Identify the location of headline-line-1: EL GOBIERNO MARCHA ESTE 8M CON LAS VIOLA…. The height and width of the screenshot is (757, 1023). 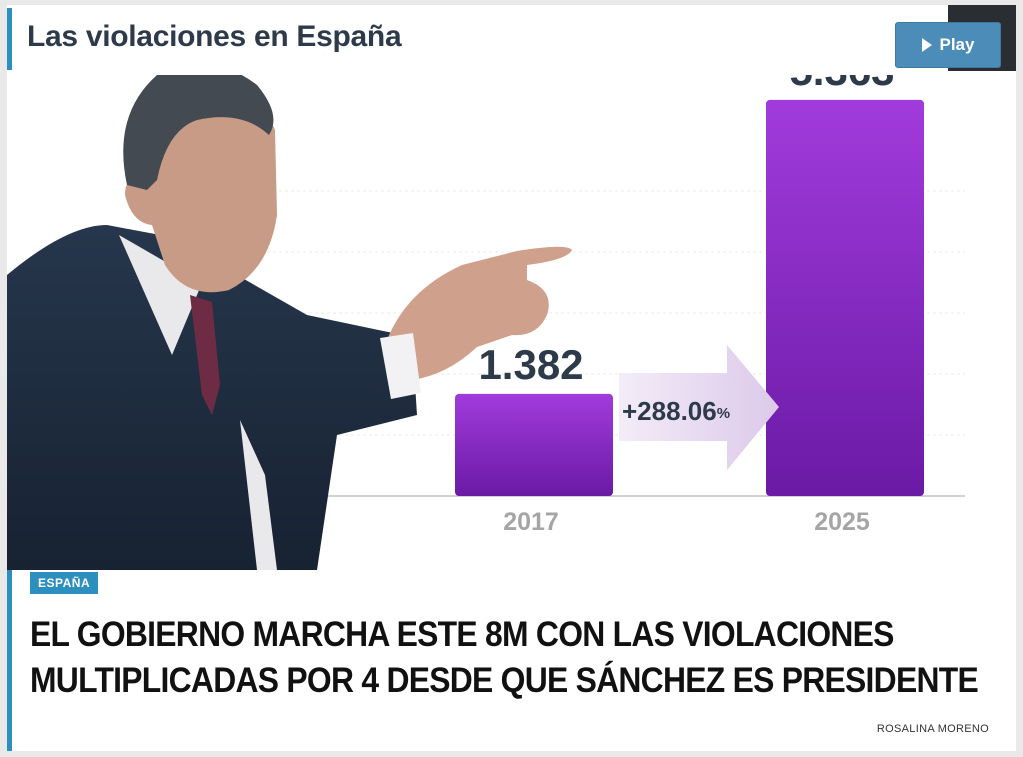
(462, 634).